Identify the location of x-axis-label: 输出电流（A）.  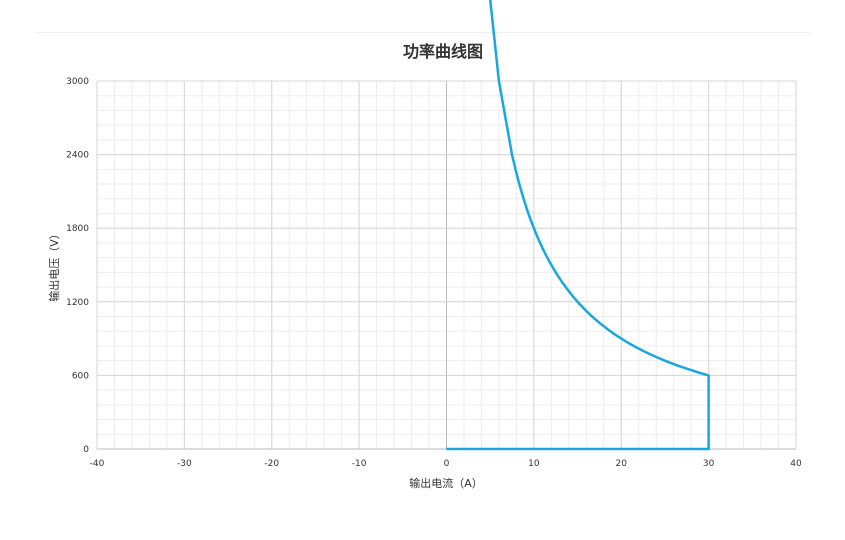
(446, 483).